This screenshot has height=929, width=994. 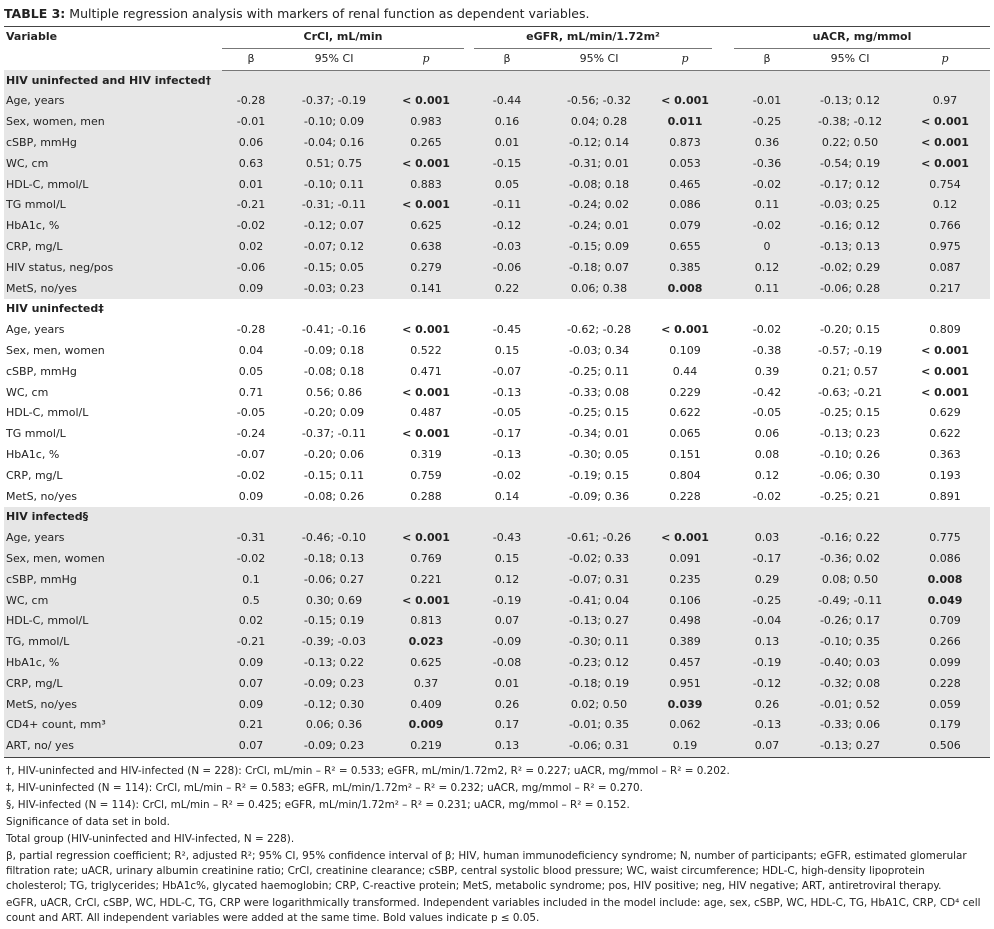 I want to click on value-cell: 0.109, so click(x=685, y=350).